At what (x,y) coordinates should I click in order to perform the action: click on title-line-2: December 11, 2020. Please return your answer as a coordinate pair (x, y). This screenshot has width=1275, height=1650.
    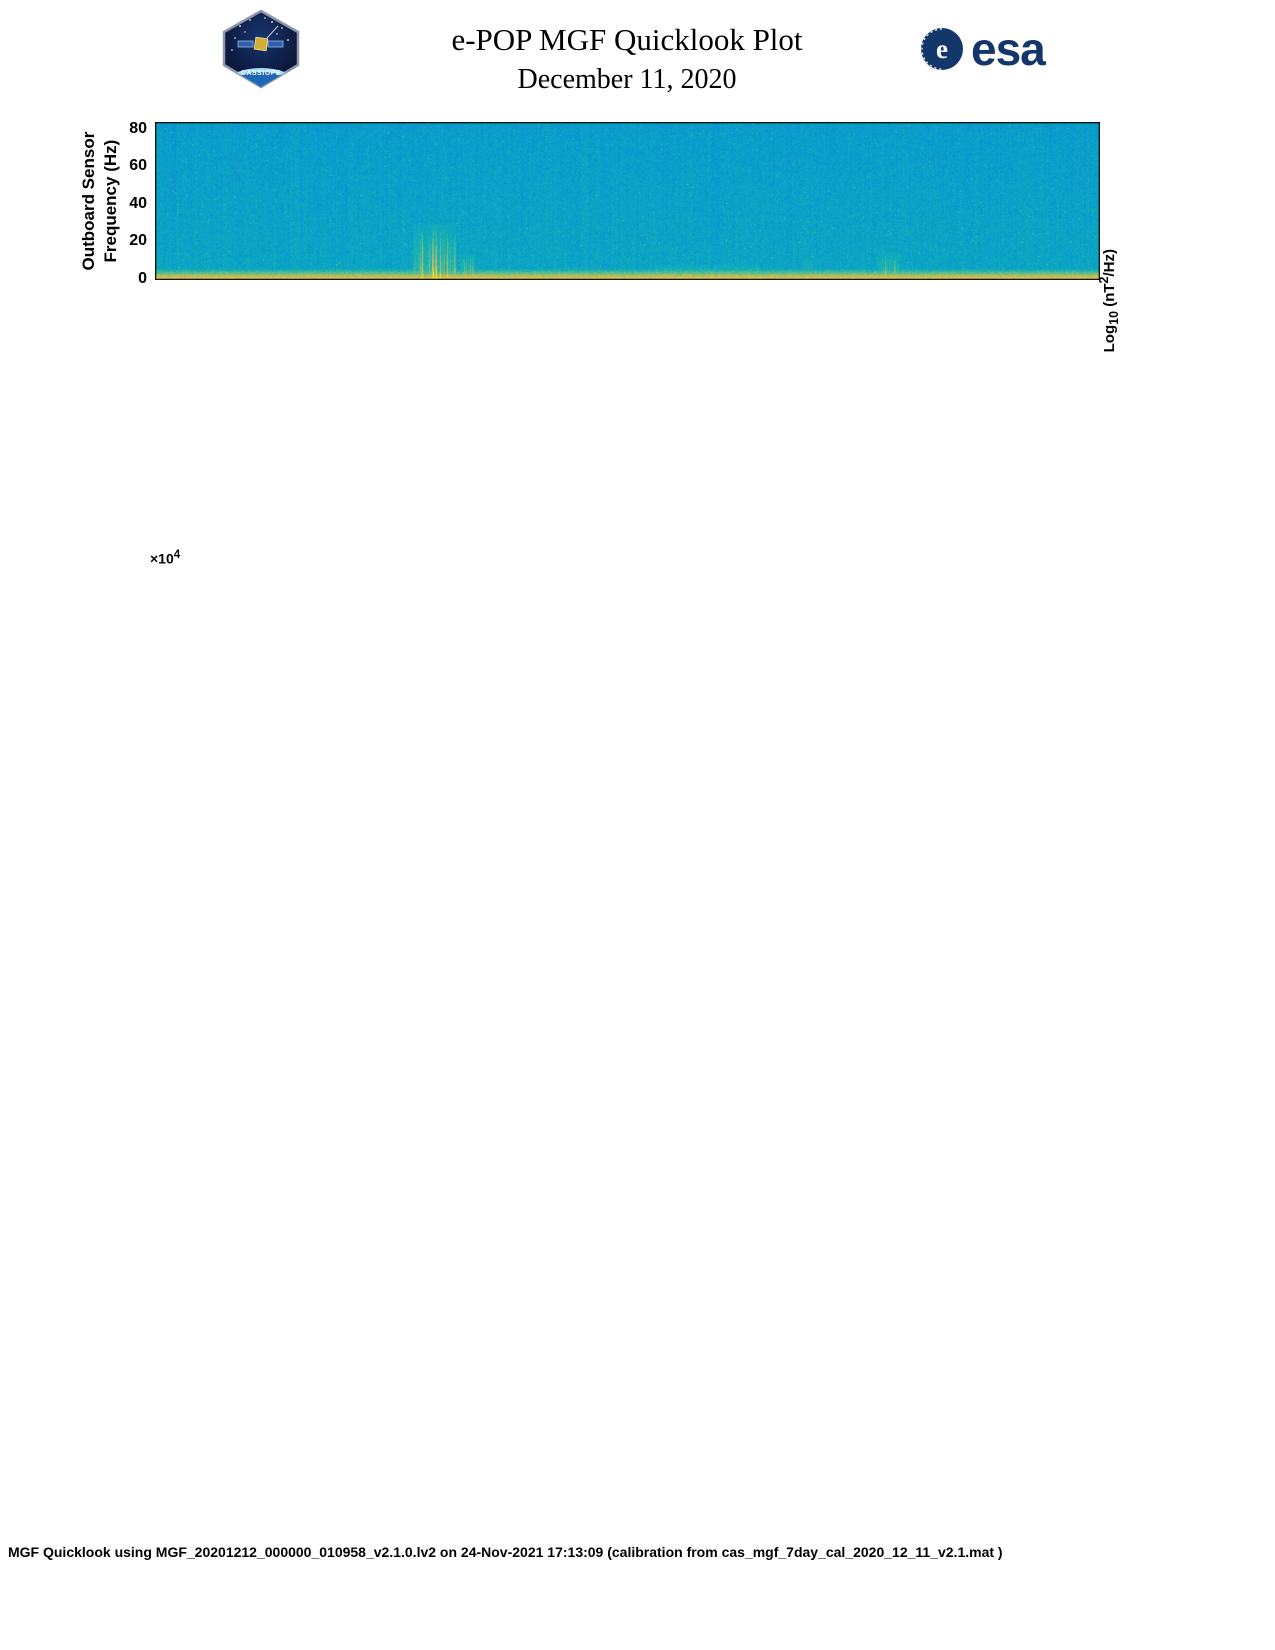
    Looking at the image, I should click on (627, 79).